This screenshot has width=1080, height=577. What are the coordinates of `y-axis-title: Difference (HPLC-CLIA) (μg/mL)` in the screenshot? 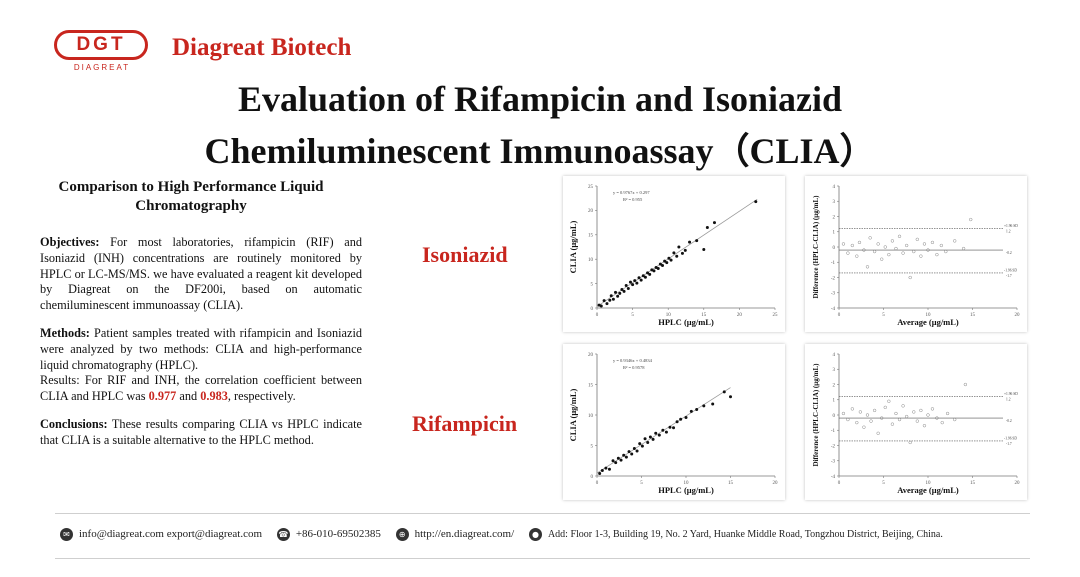 It's located at (816, 415).